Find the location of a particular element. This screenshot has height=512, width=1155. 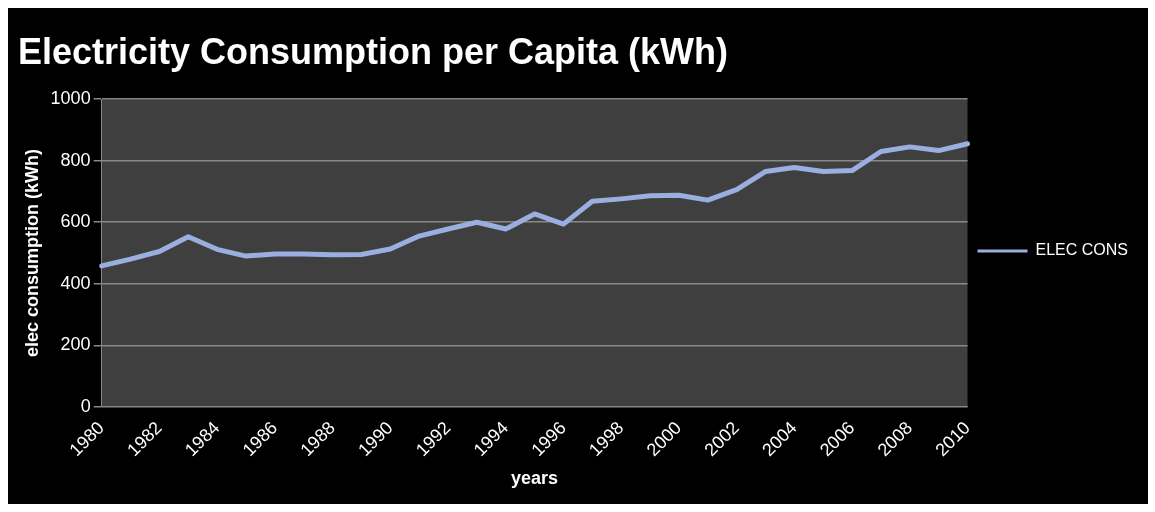

y-tick-label: 800 is located at coordinates (75, 159).